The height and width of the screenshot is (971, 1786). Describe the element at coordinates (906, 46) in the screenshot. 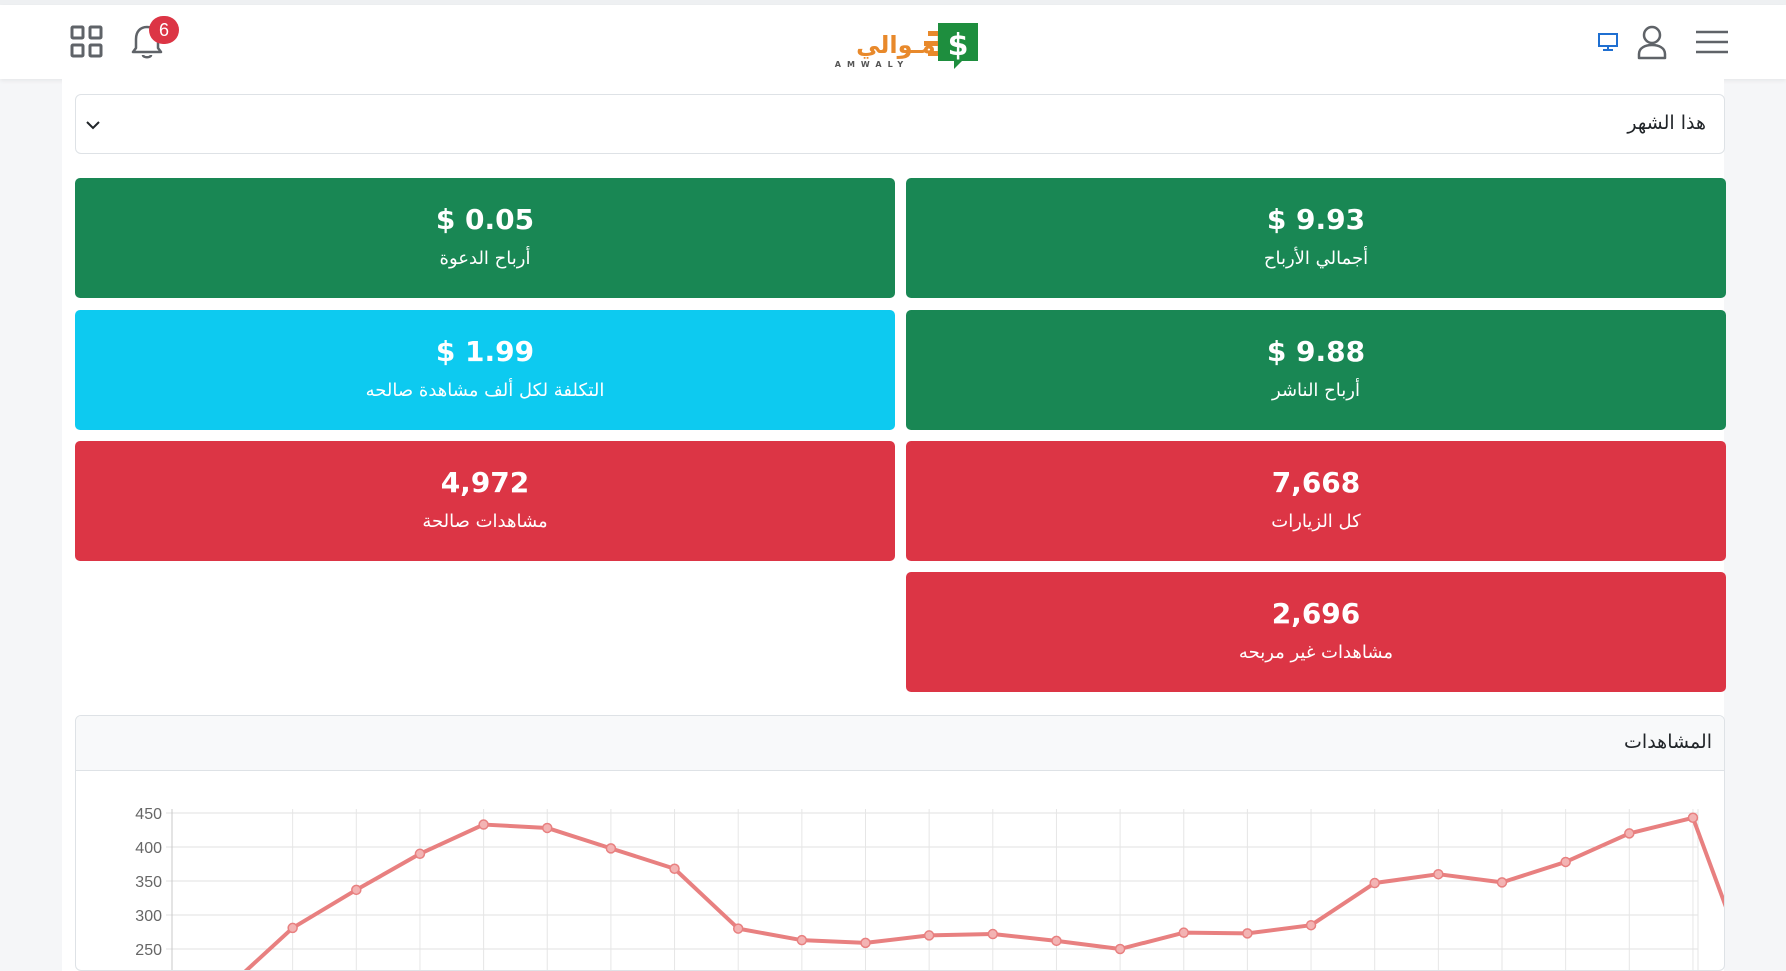

I see `logo-graphic: امـوالي AMWALY $` at that location.